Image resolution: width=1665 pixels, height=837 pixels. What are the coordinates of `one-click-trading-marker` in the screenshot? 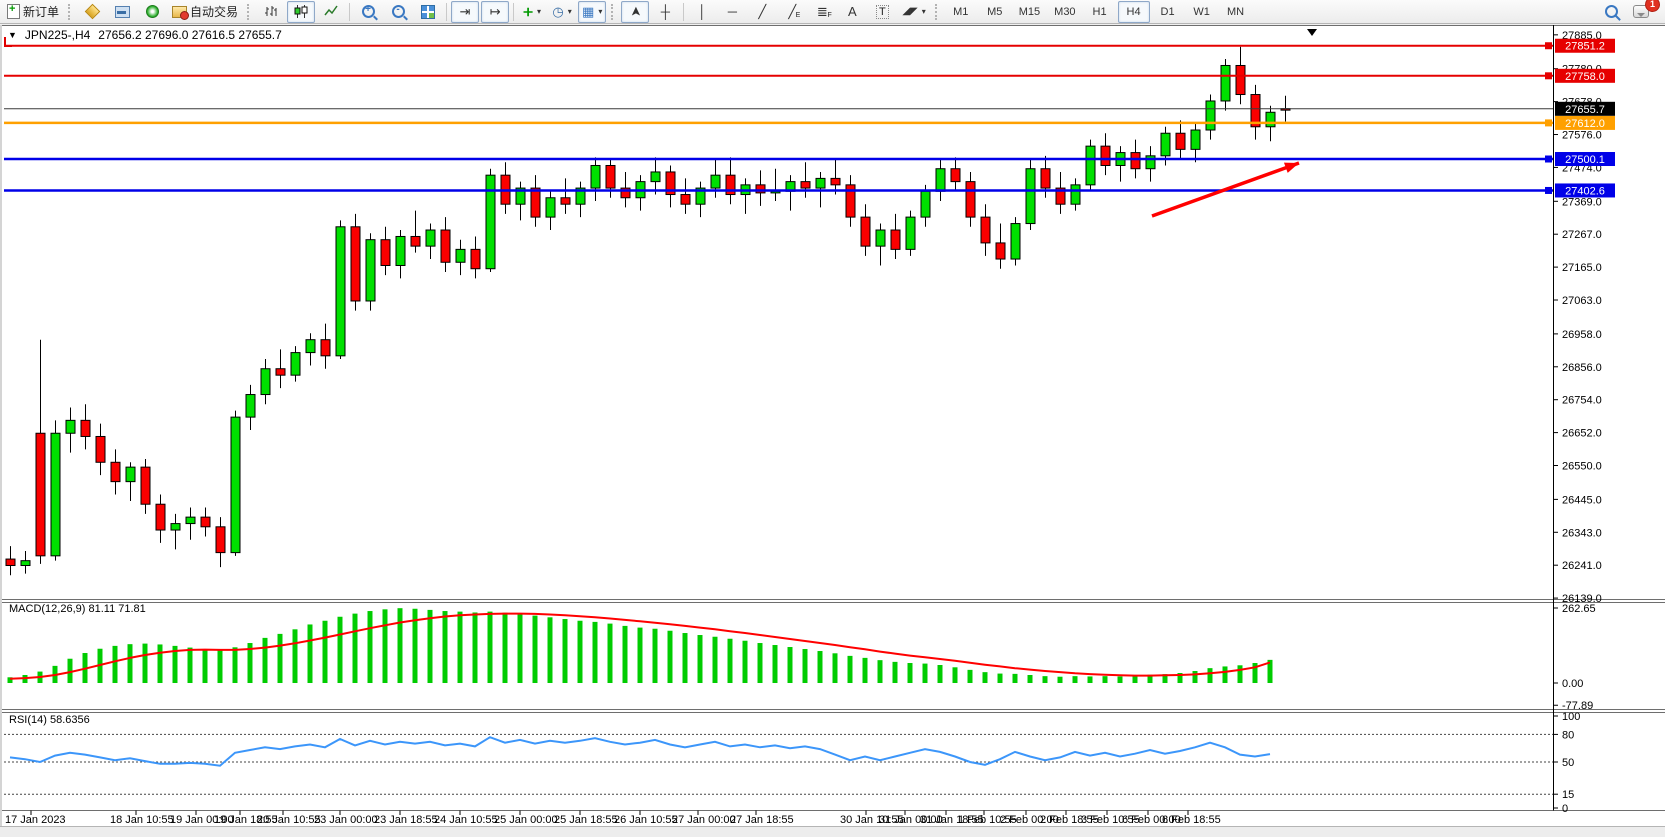 It's located at (8, 42).